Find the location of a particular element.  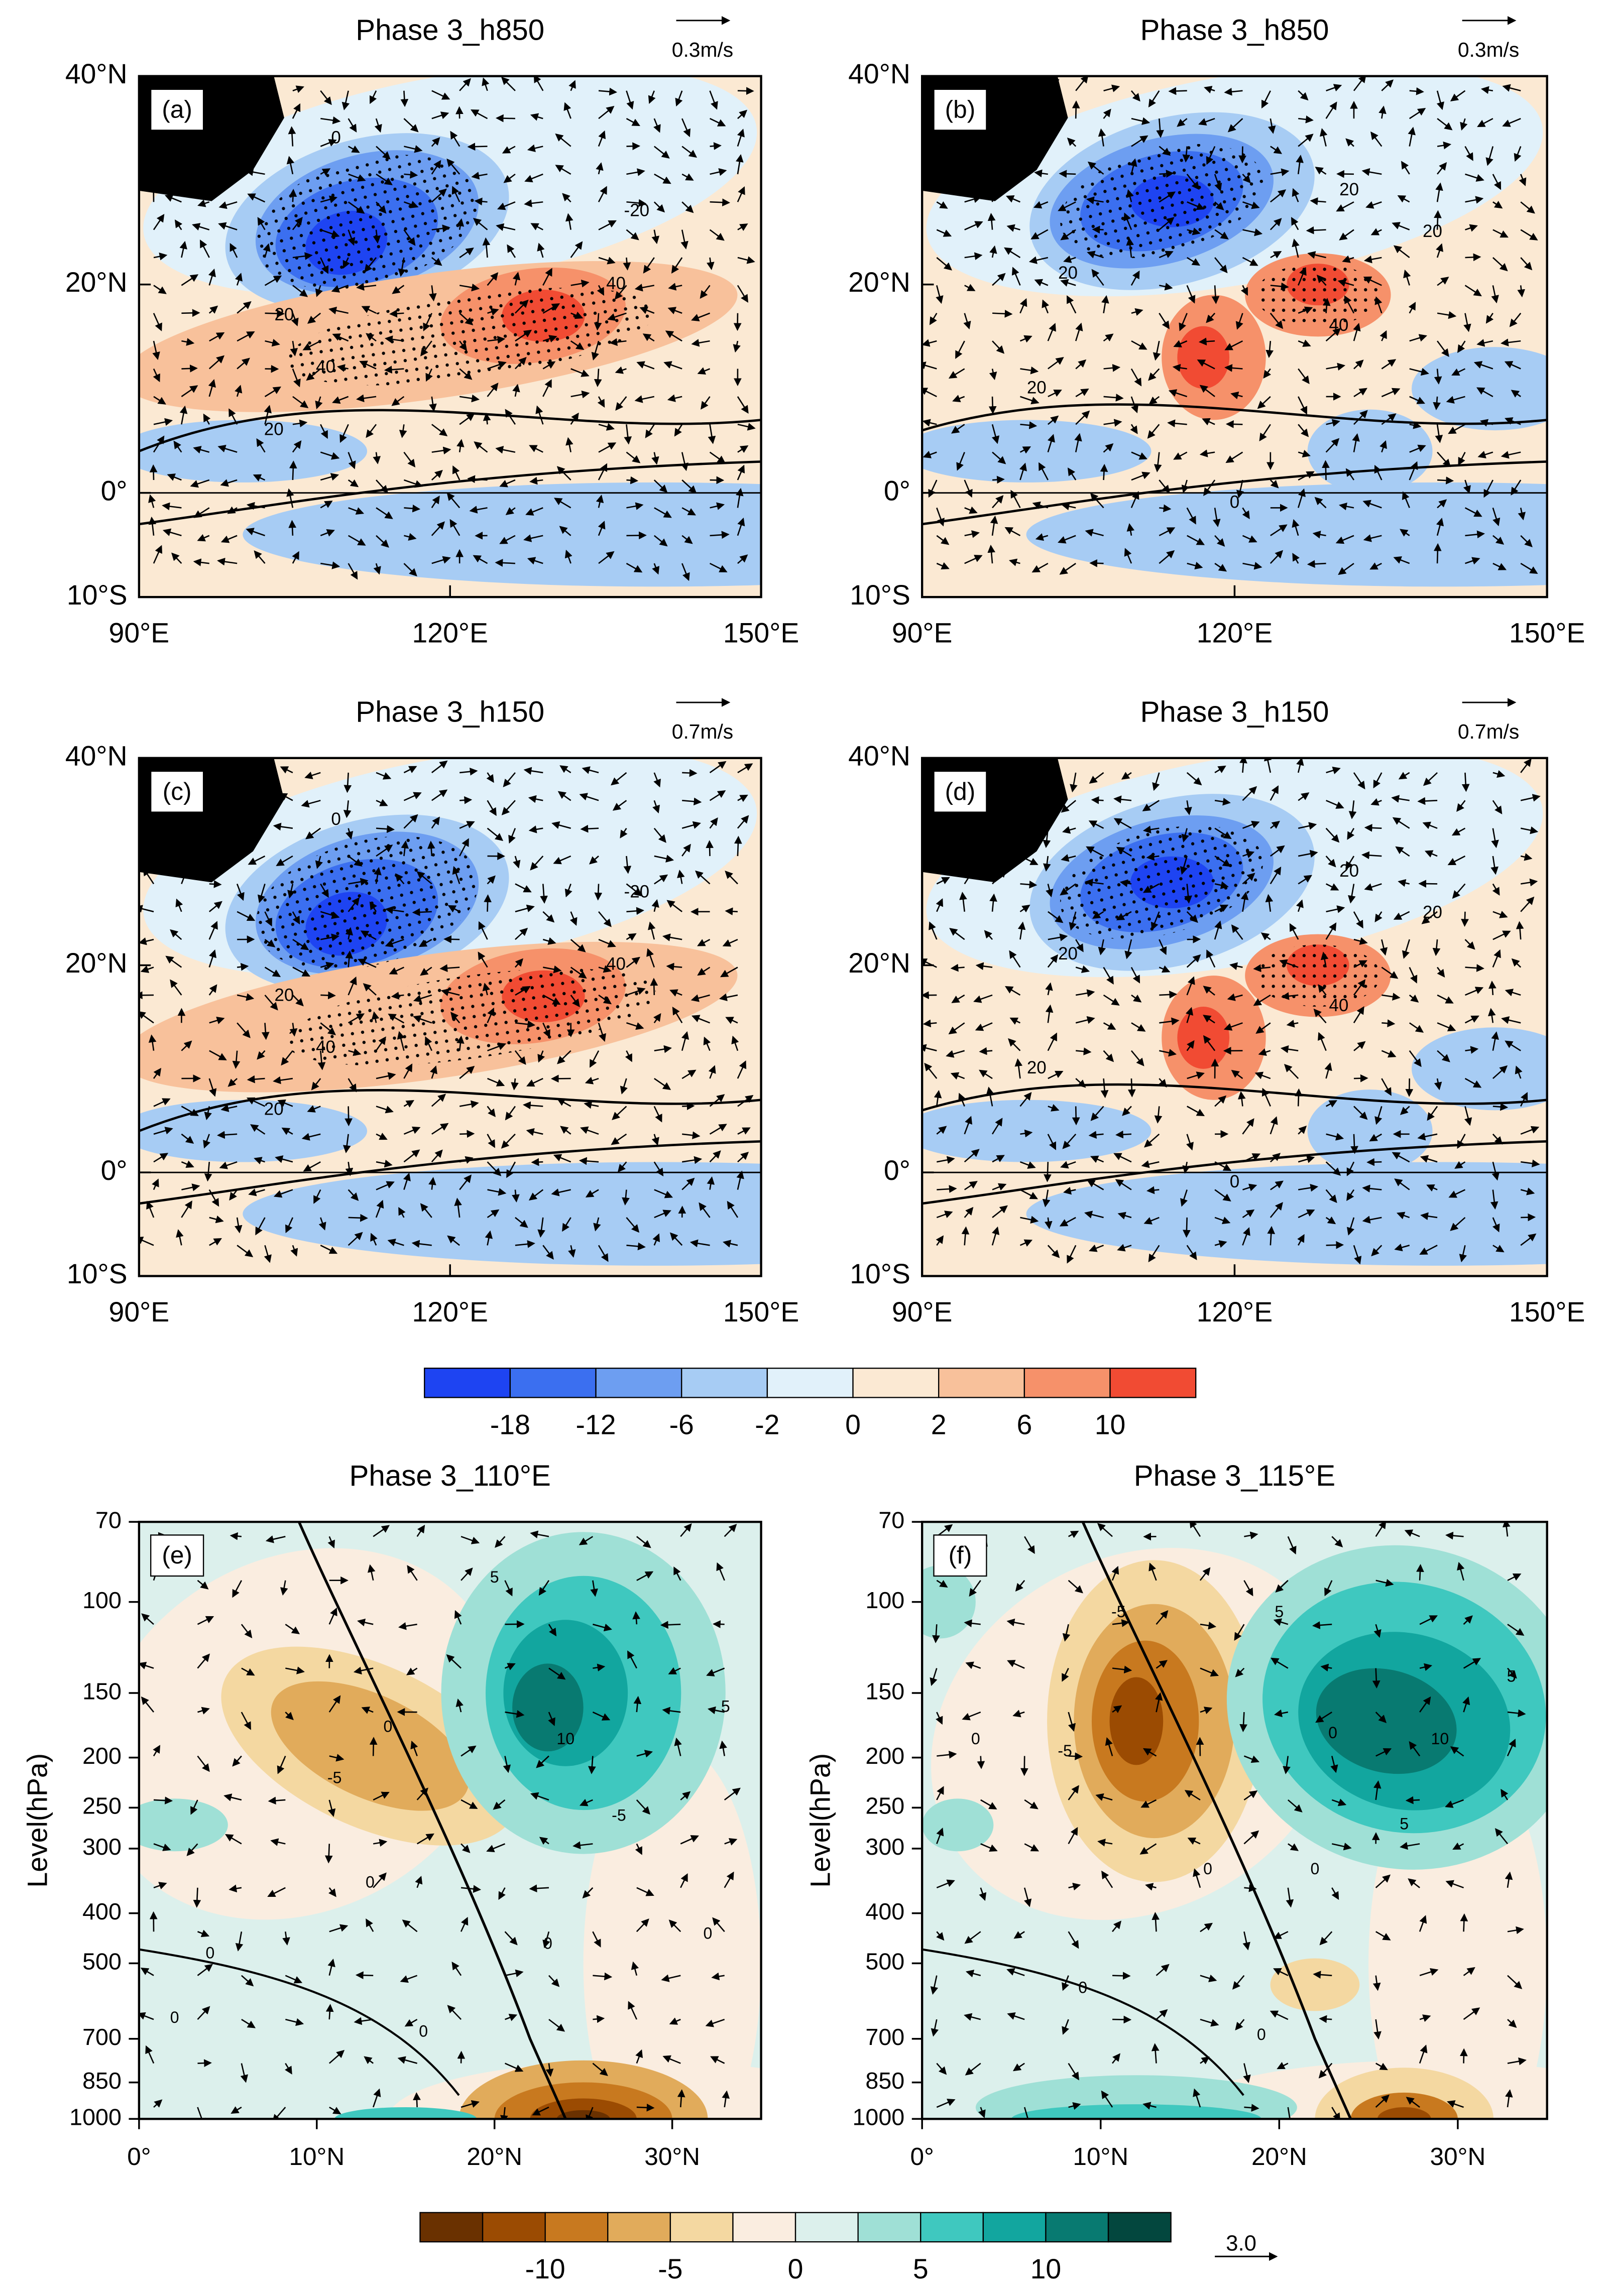

contour-label: 40 is located at coordinates (325, 1047).